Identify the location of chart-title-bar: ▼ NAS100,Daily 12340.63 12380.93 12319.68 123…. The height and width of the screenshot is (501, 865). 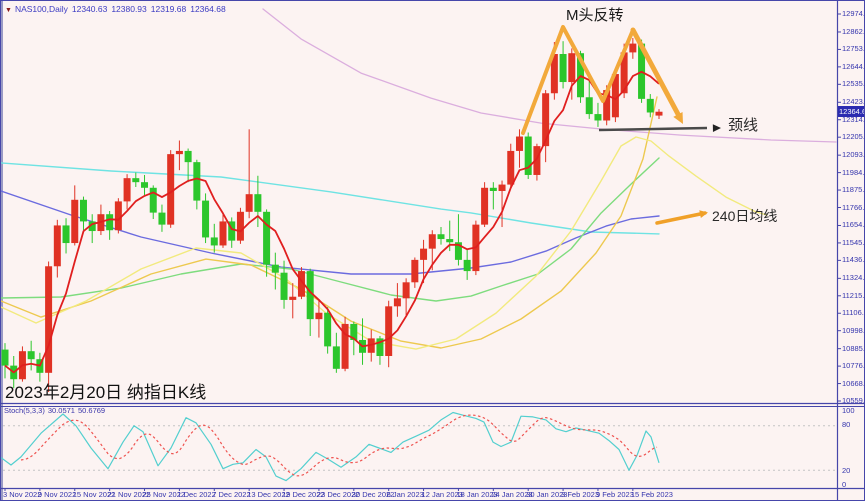
(117, 9).